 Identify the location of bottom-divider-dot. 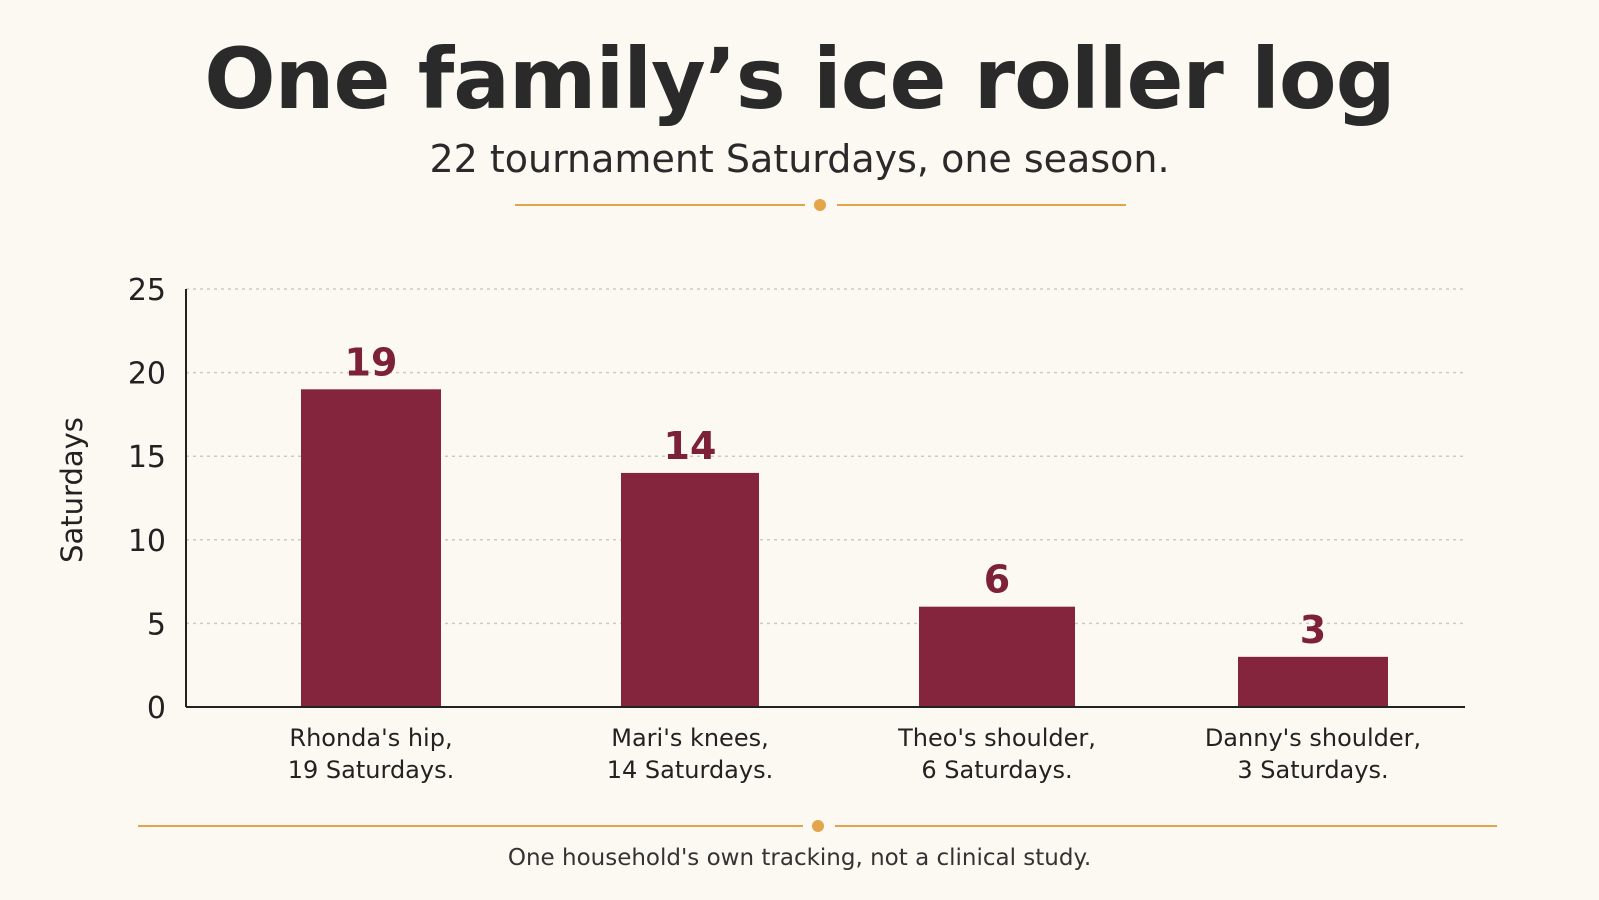
(818, 826).